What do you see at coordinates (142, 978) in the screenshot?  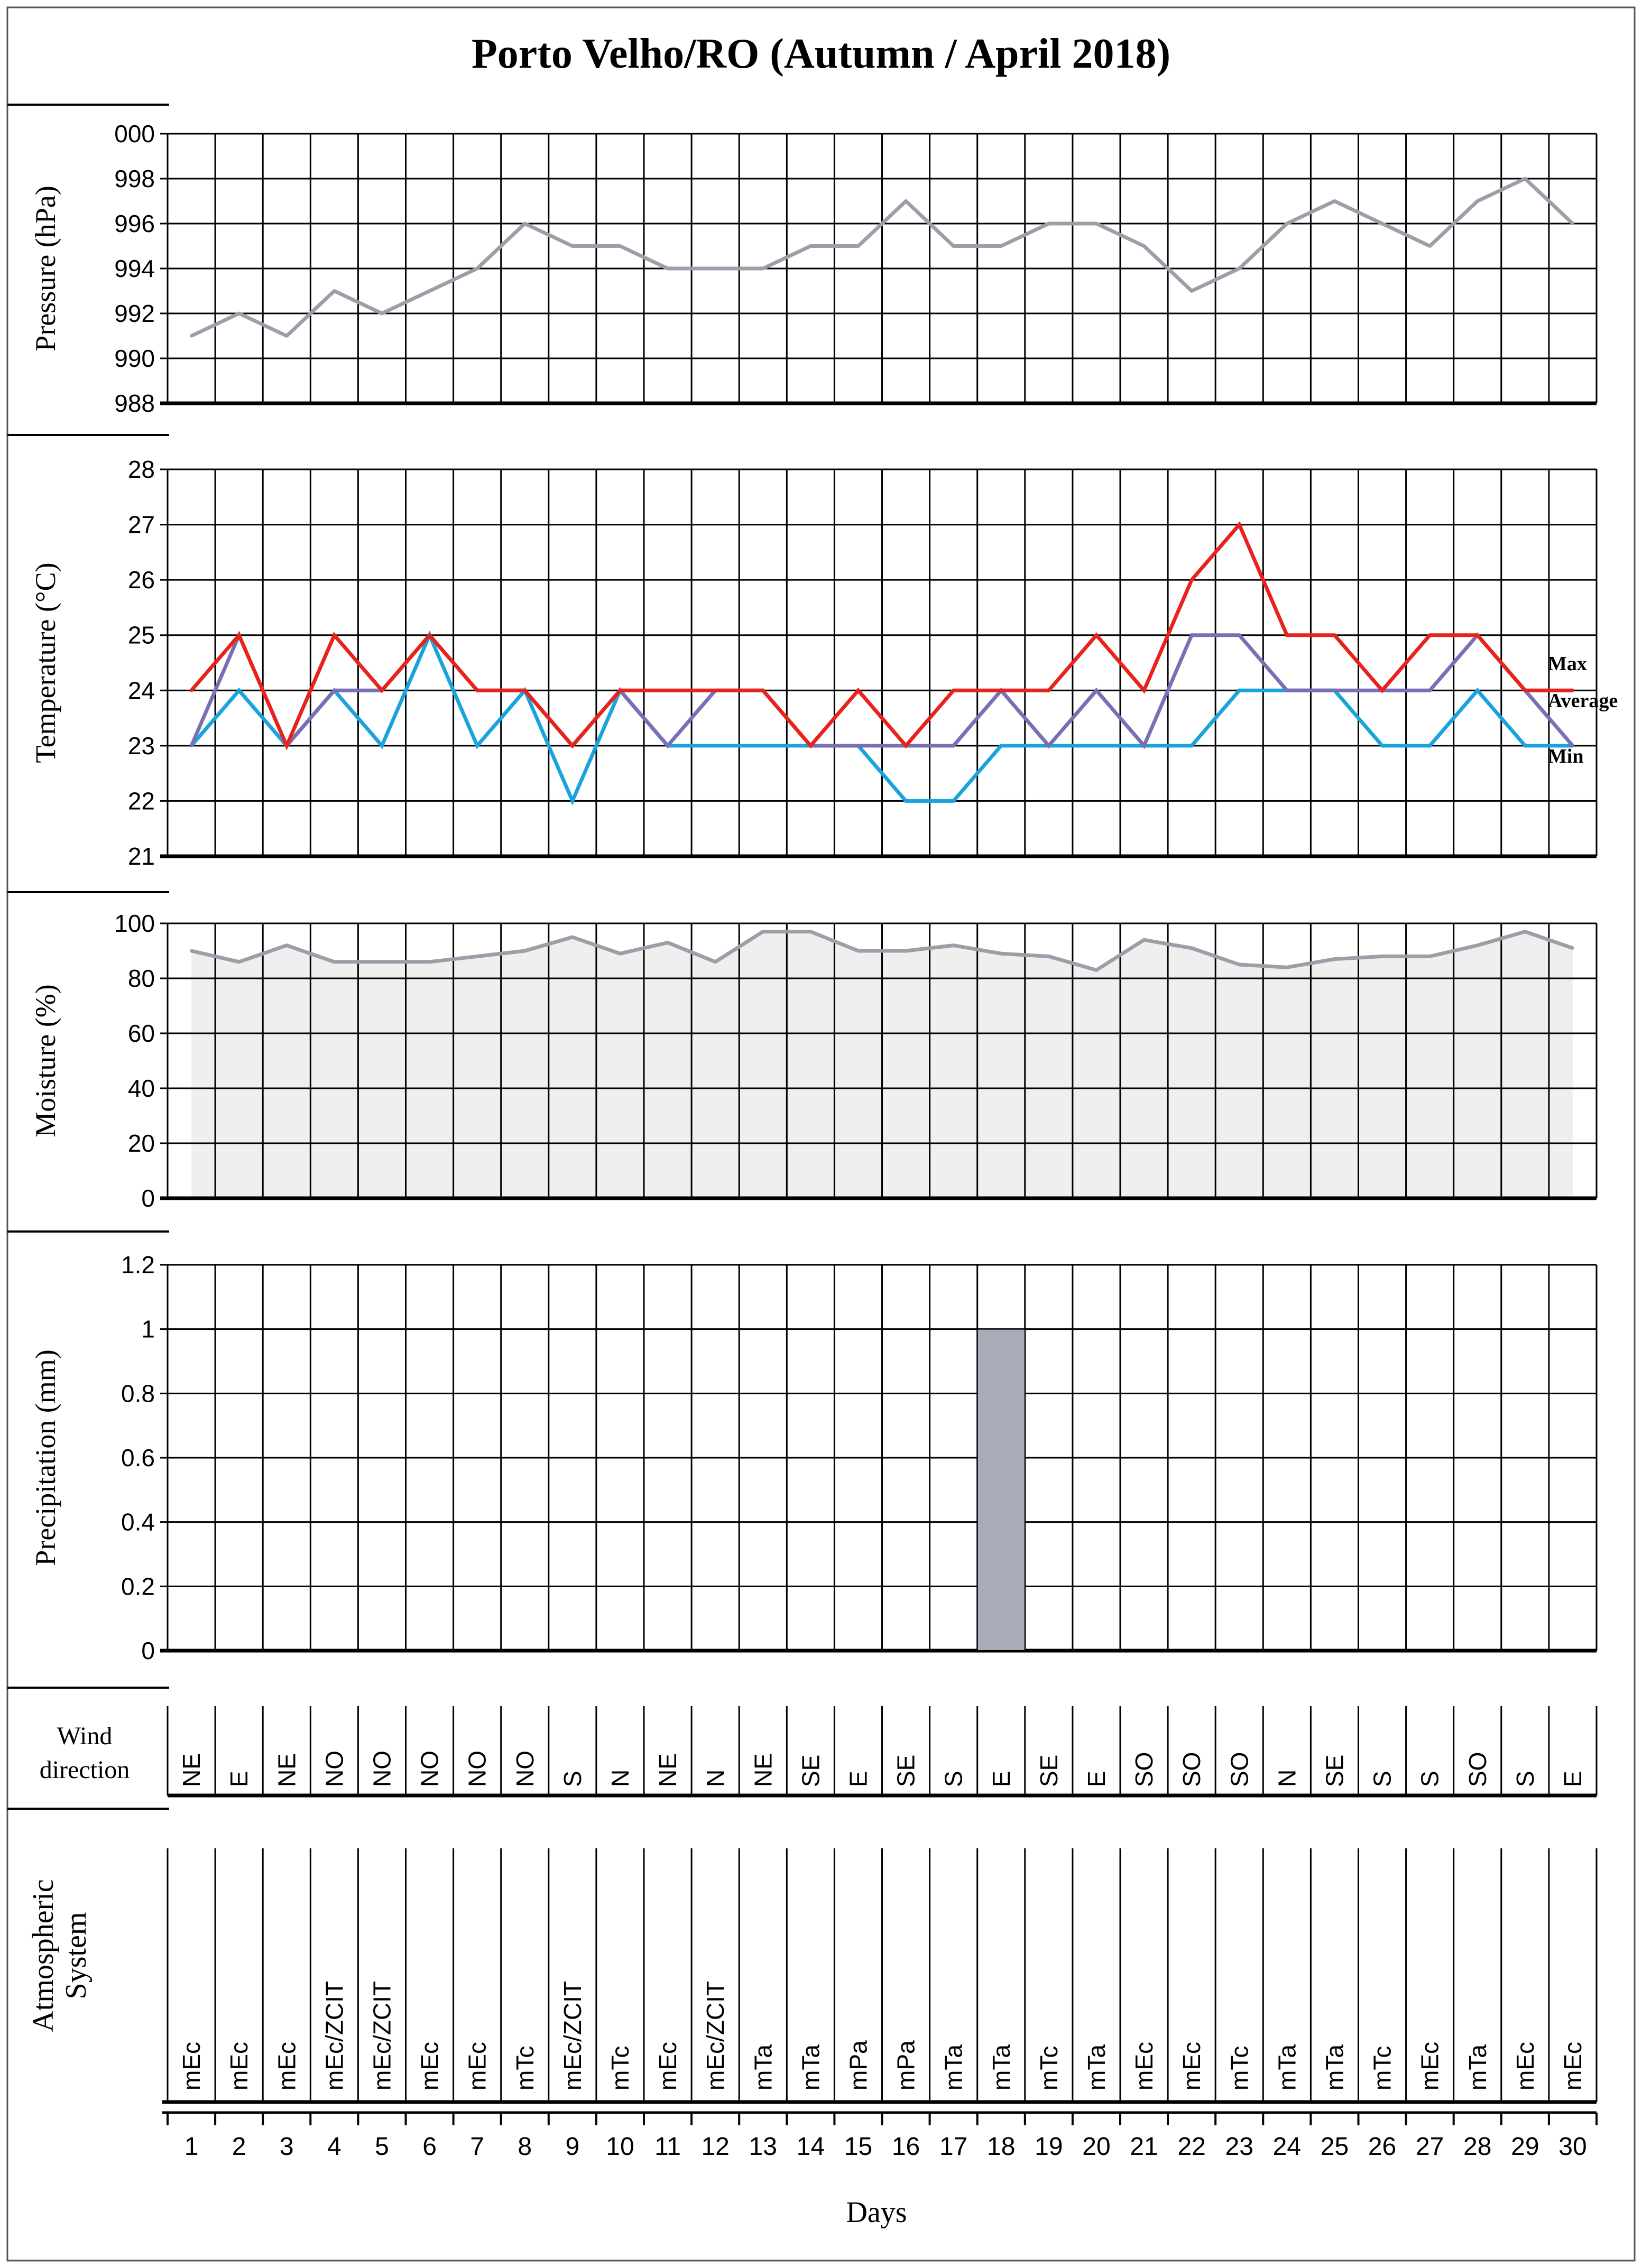 I see `moisture-y-tick-label: 80` at bounding box center [142, 978].